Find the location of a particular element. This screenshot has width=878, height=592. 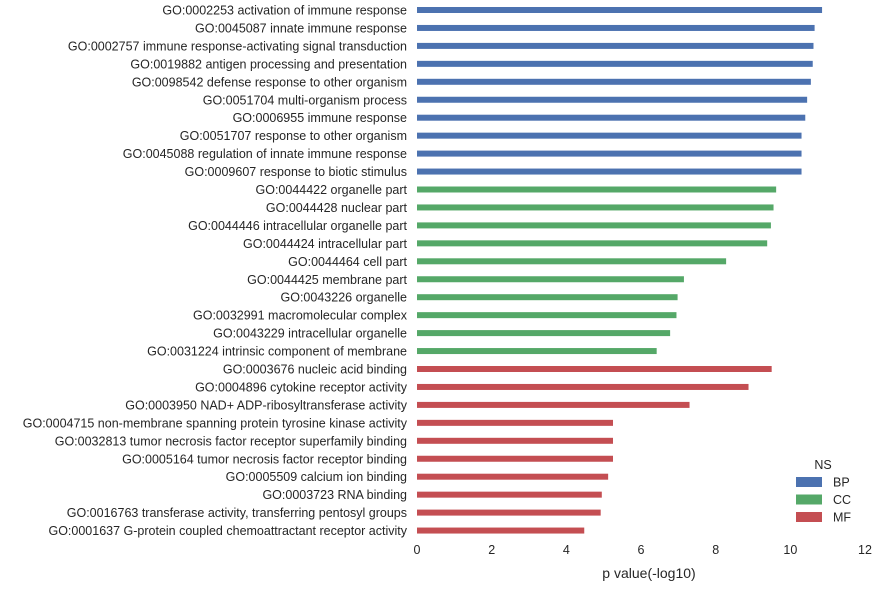

category-label: GO:0044424 intracellular part is located at coordinates (325, 244).